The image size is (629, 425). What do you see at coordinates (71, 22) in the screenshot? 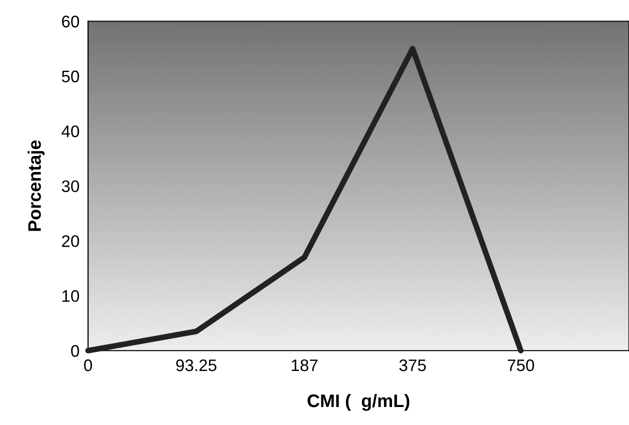
I see `y-tick-label: 60` at bounding box center [71, 22].